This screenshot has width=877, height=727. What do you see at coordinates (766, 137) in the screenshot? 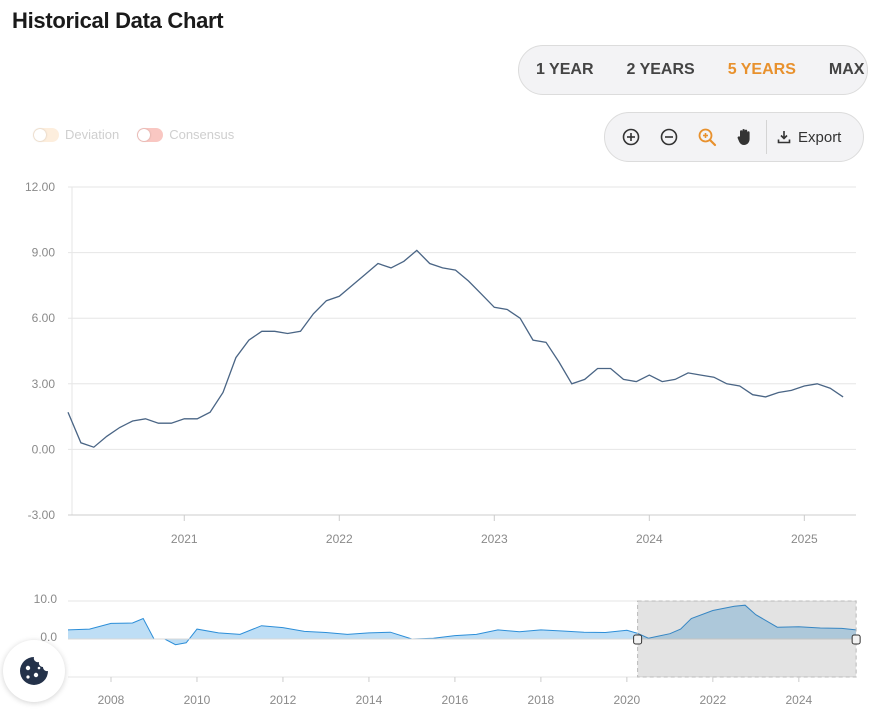
I see `toolbar-divider` at bounding box center [766, 137].